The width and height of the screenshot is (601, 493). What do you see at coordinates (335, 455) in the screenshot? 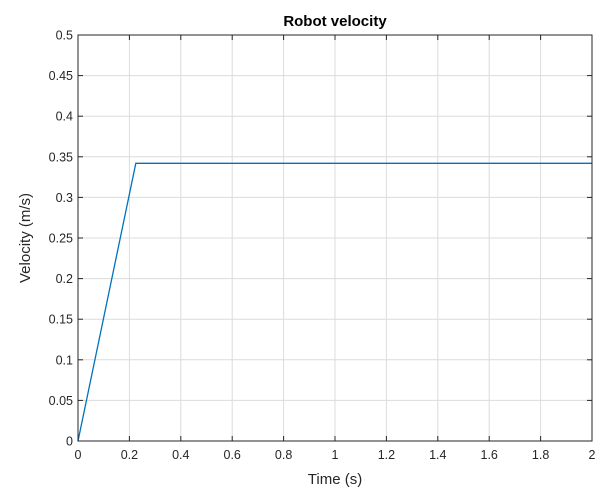
I see `x-tick-label: 1` at bounding box center [335, 455].